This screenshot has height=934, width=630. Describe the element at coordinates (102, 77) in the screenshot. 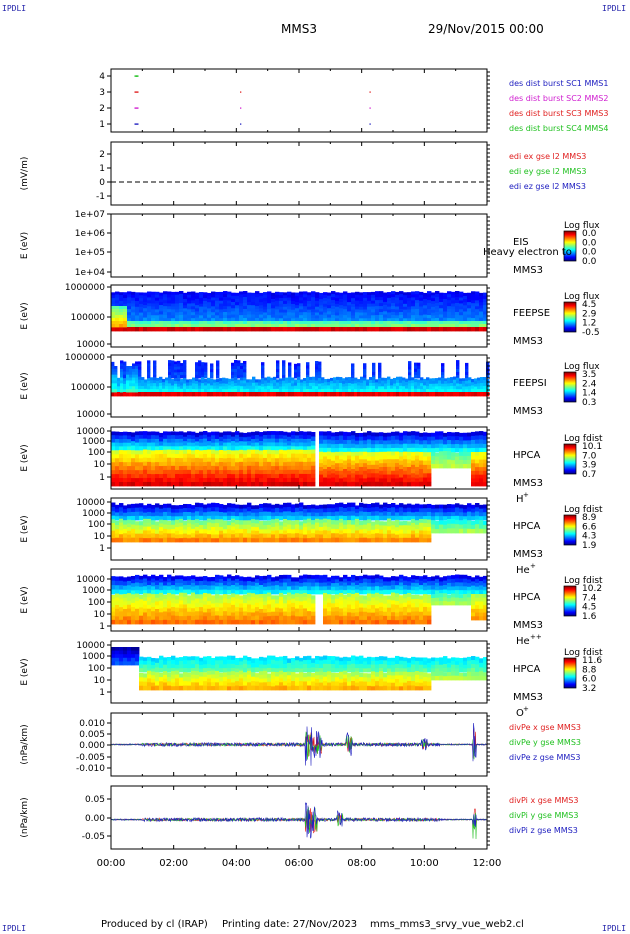

I see `y-tick-label: 4` at that location.